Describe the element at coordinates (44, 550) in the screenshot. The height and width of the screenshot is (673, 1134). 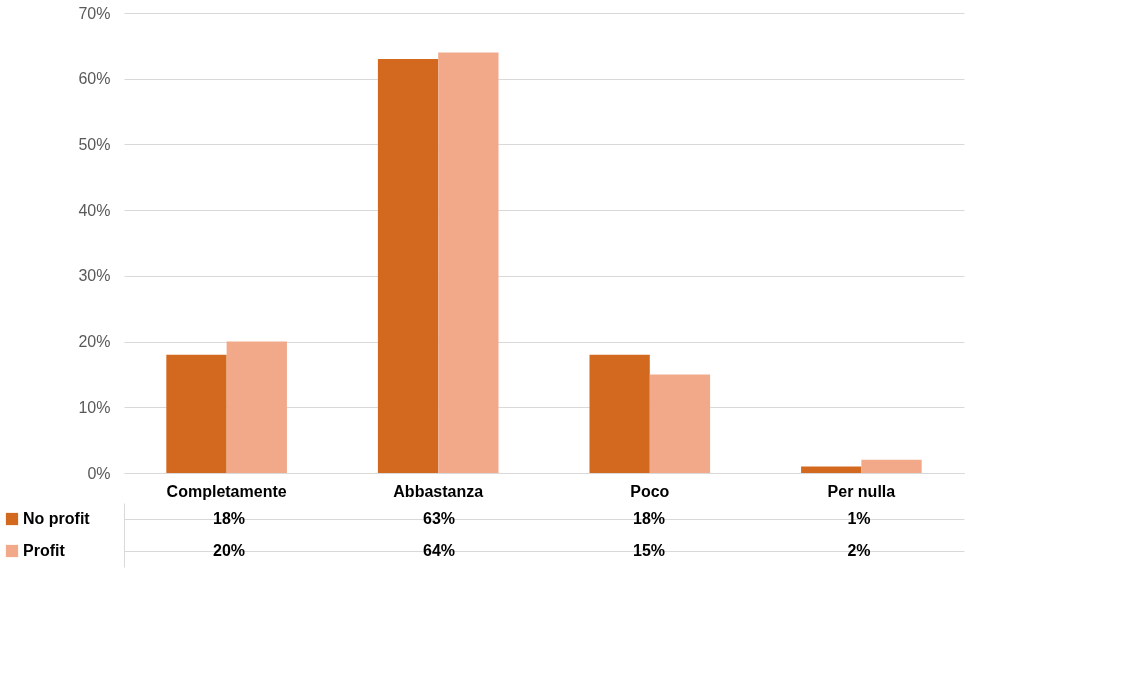
I see `legend-label: Profit` at that location.